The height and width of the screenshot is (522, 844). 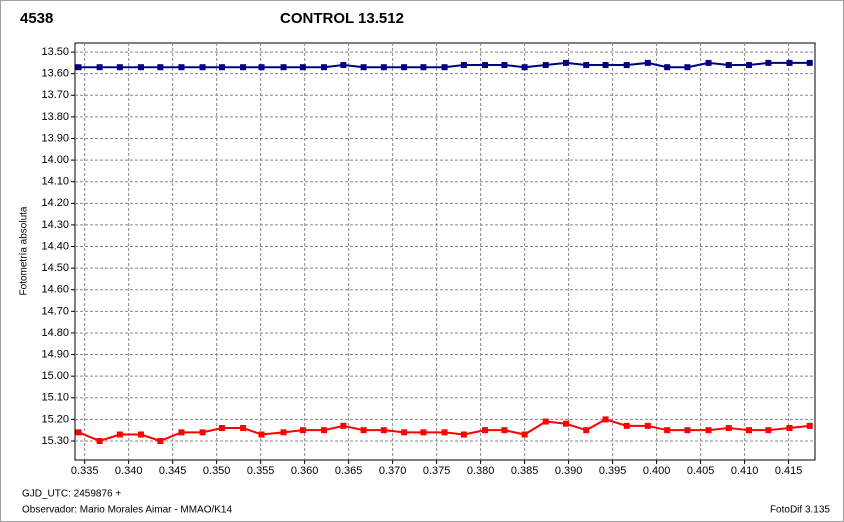 I want to click on y-tick-label: 15.30, so click(x=55, y=441).